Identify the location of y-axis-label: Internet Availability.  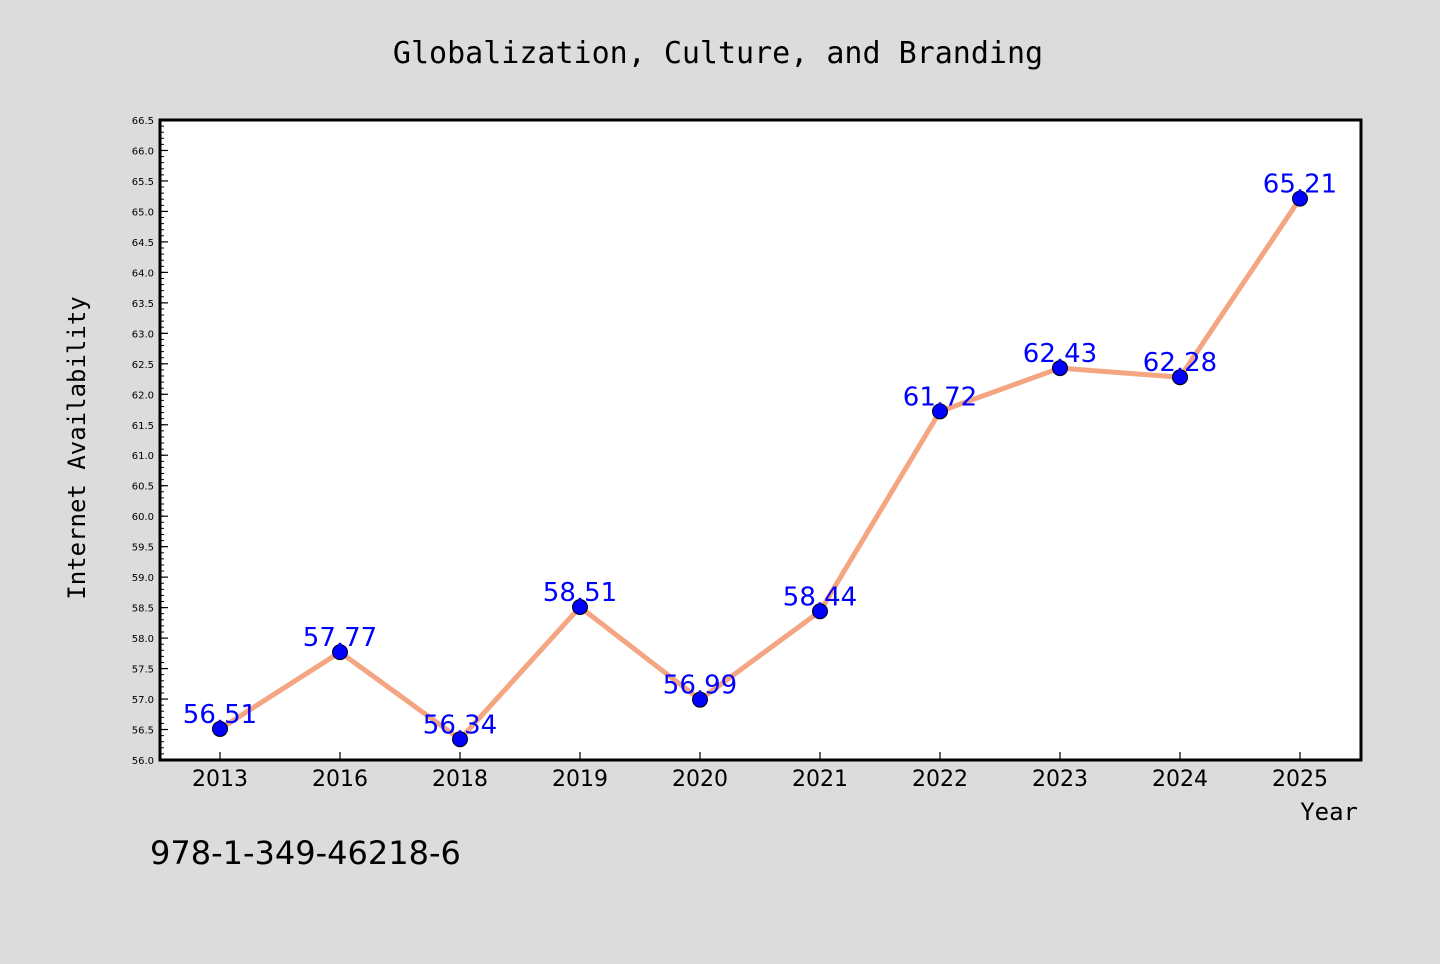
(77, 447).